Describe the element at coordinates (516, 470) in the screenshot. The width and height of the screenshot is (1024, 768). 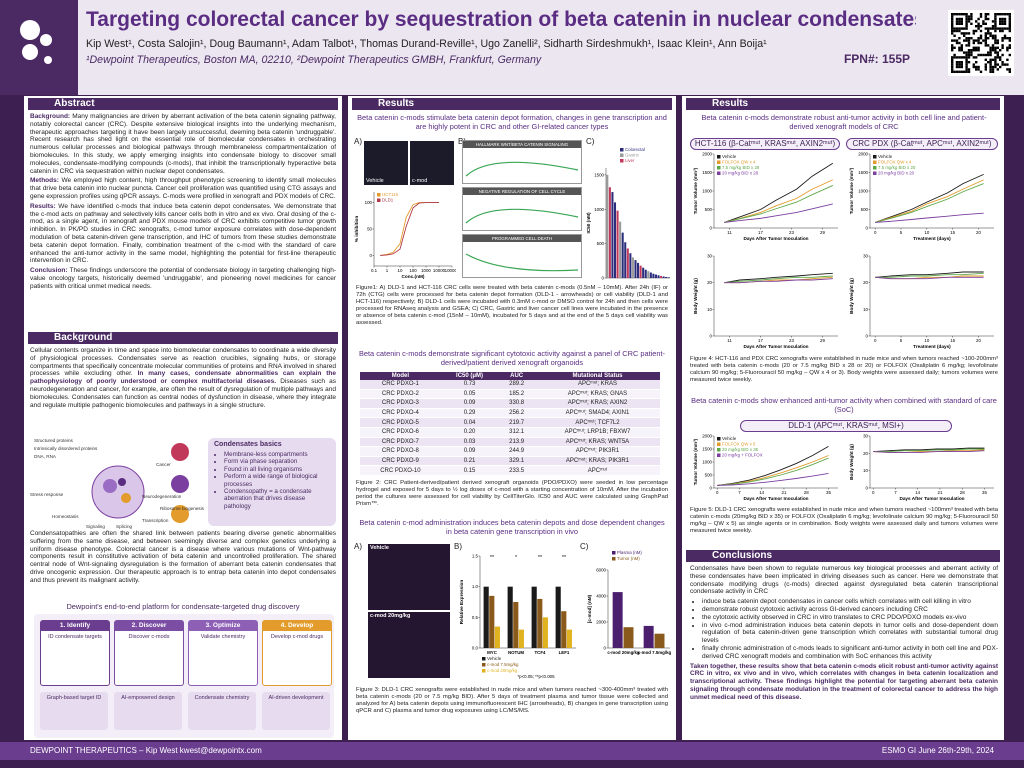
I see `table-cell: 233.5` at that location.